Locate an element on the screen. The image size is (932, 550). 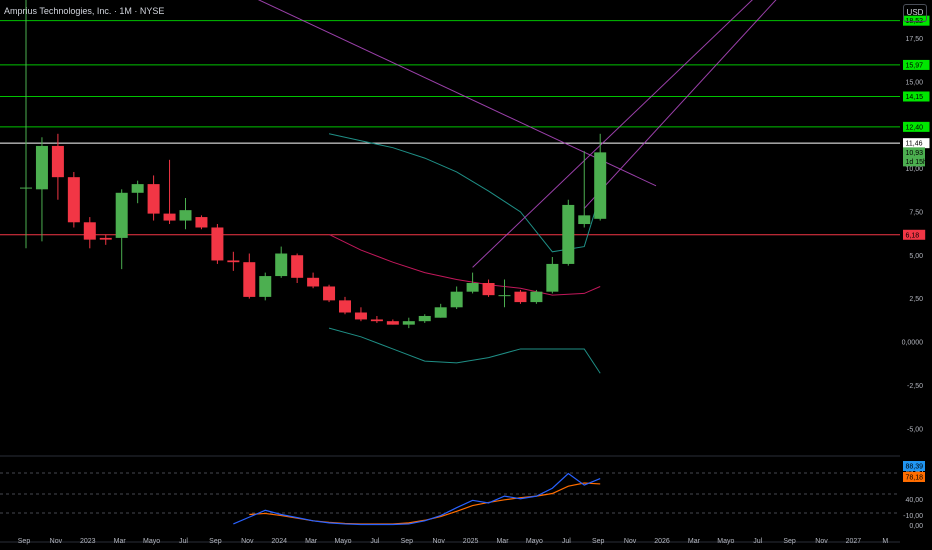
rsi-slow-line is located at coordinates (425, 503).